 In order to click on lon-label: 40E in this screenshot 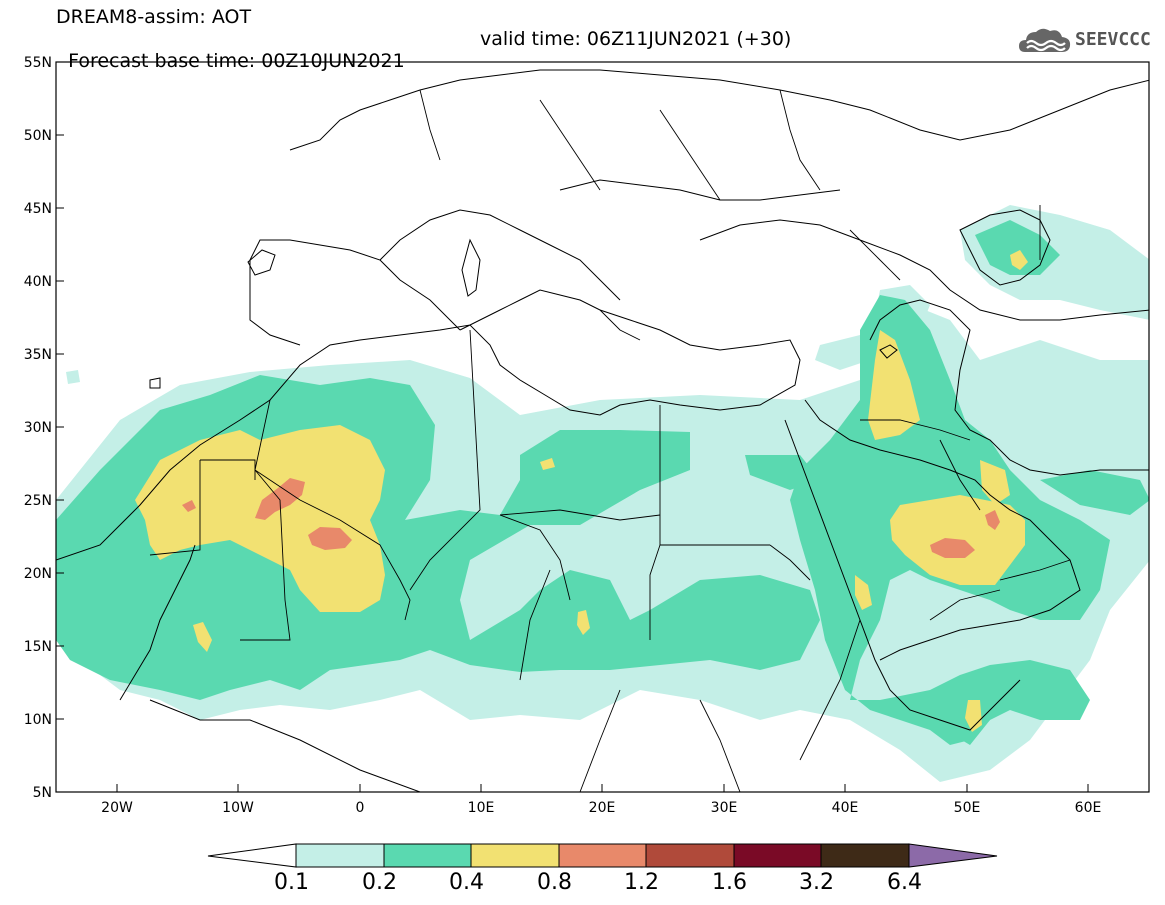, I will do `click(845, 808)`.